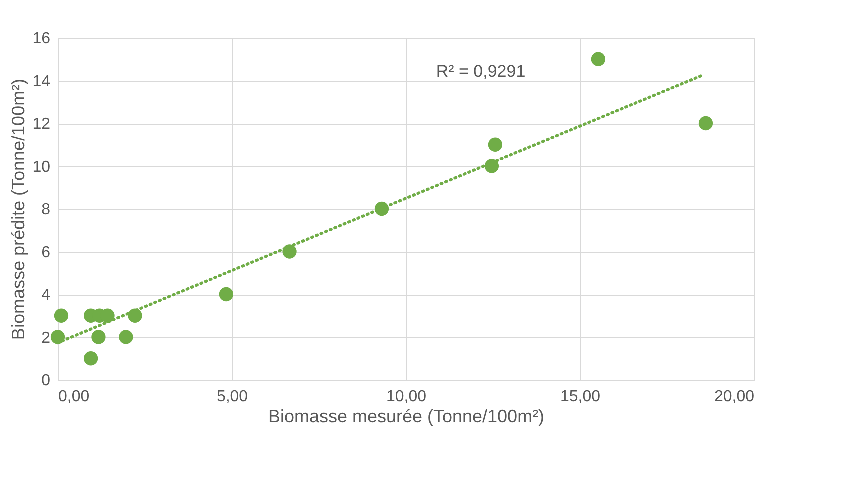 The height and width of the screenshot is (490, 867). Describe the element at coordinates (46, 381) in the screenshot. I see `y-tick-label: 0` at that location.